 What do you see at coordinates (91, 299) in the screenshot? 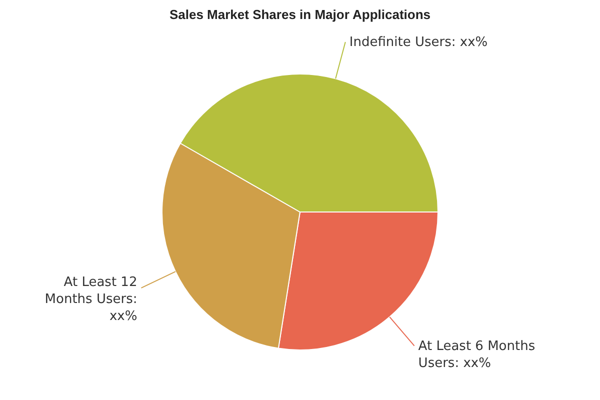
I see `slice-label: At Least 12 Months Users: xx%` at bounding box center [91, 299].